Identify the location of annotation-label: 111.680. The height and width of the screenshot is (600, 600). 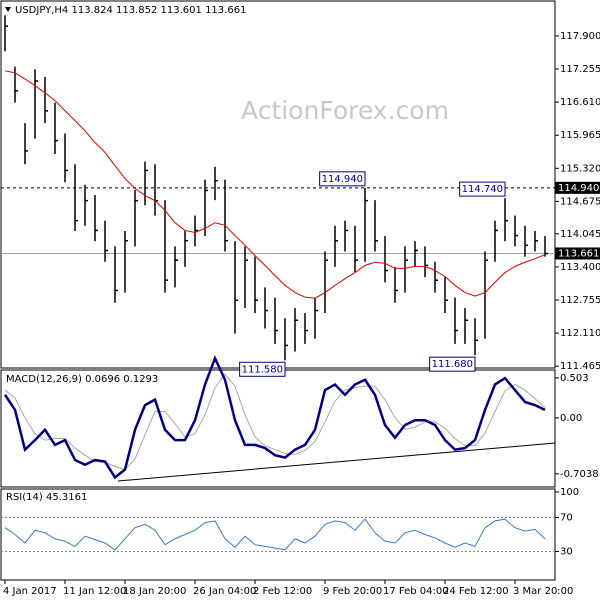
(452, 364).